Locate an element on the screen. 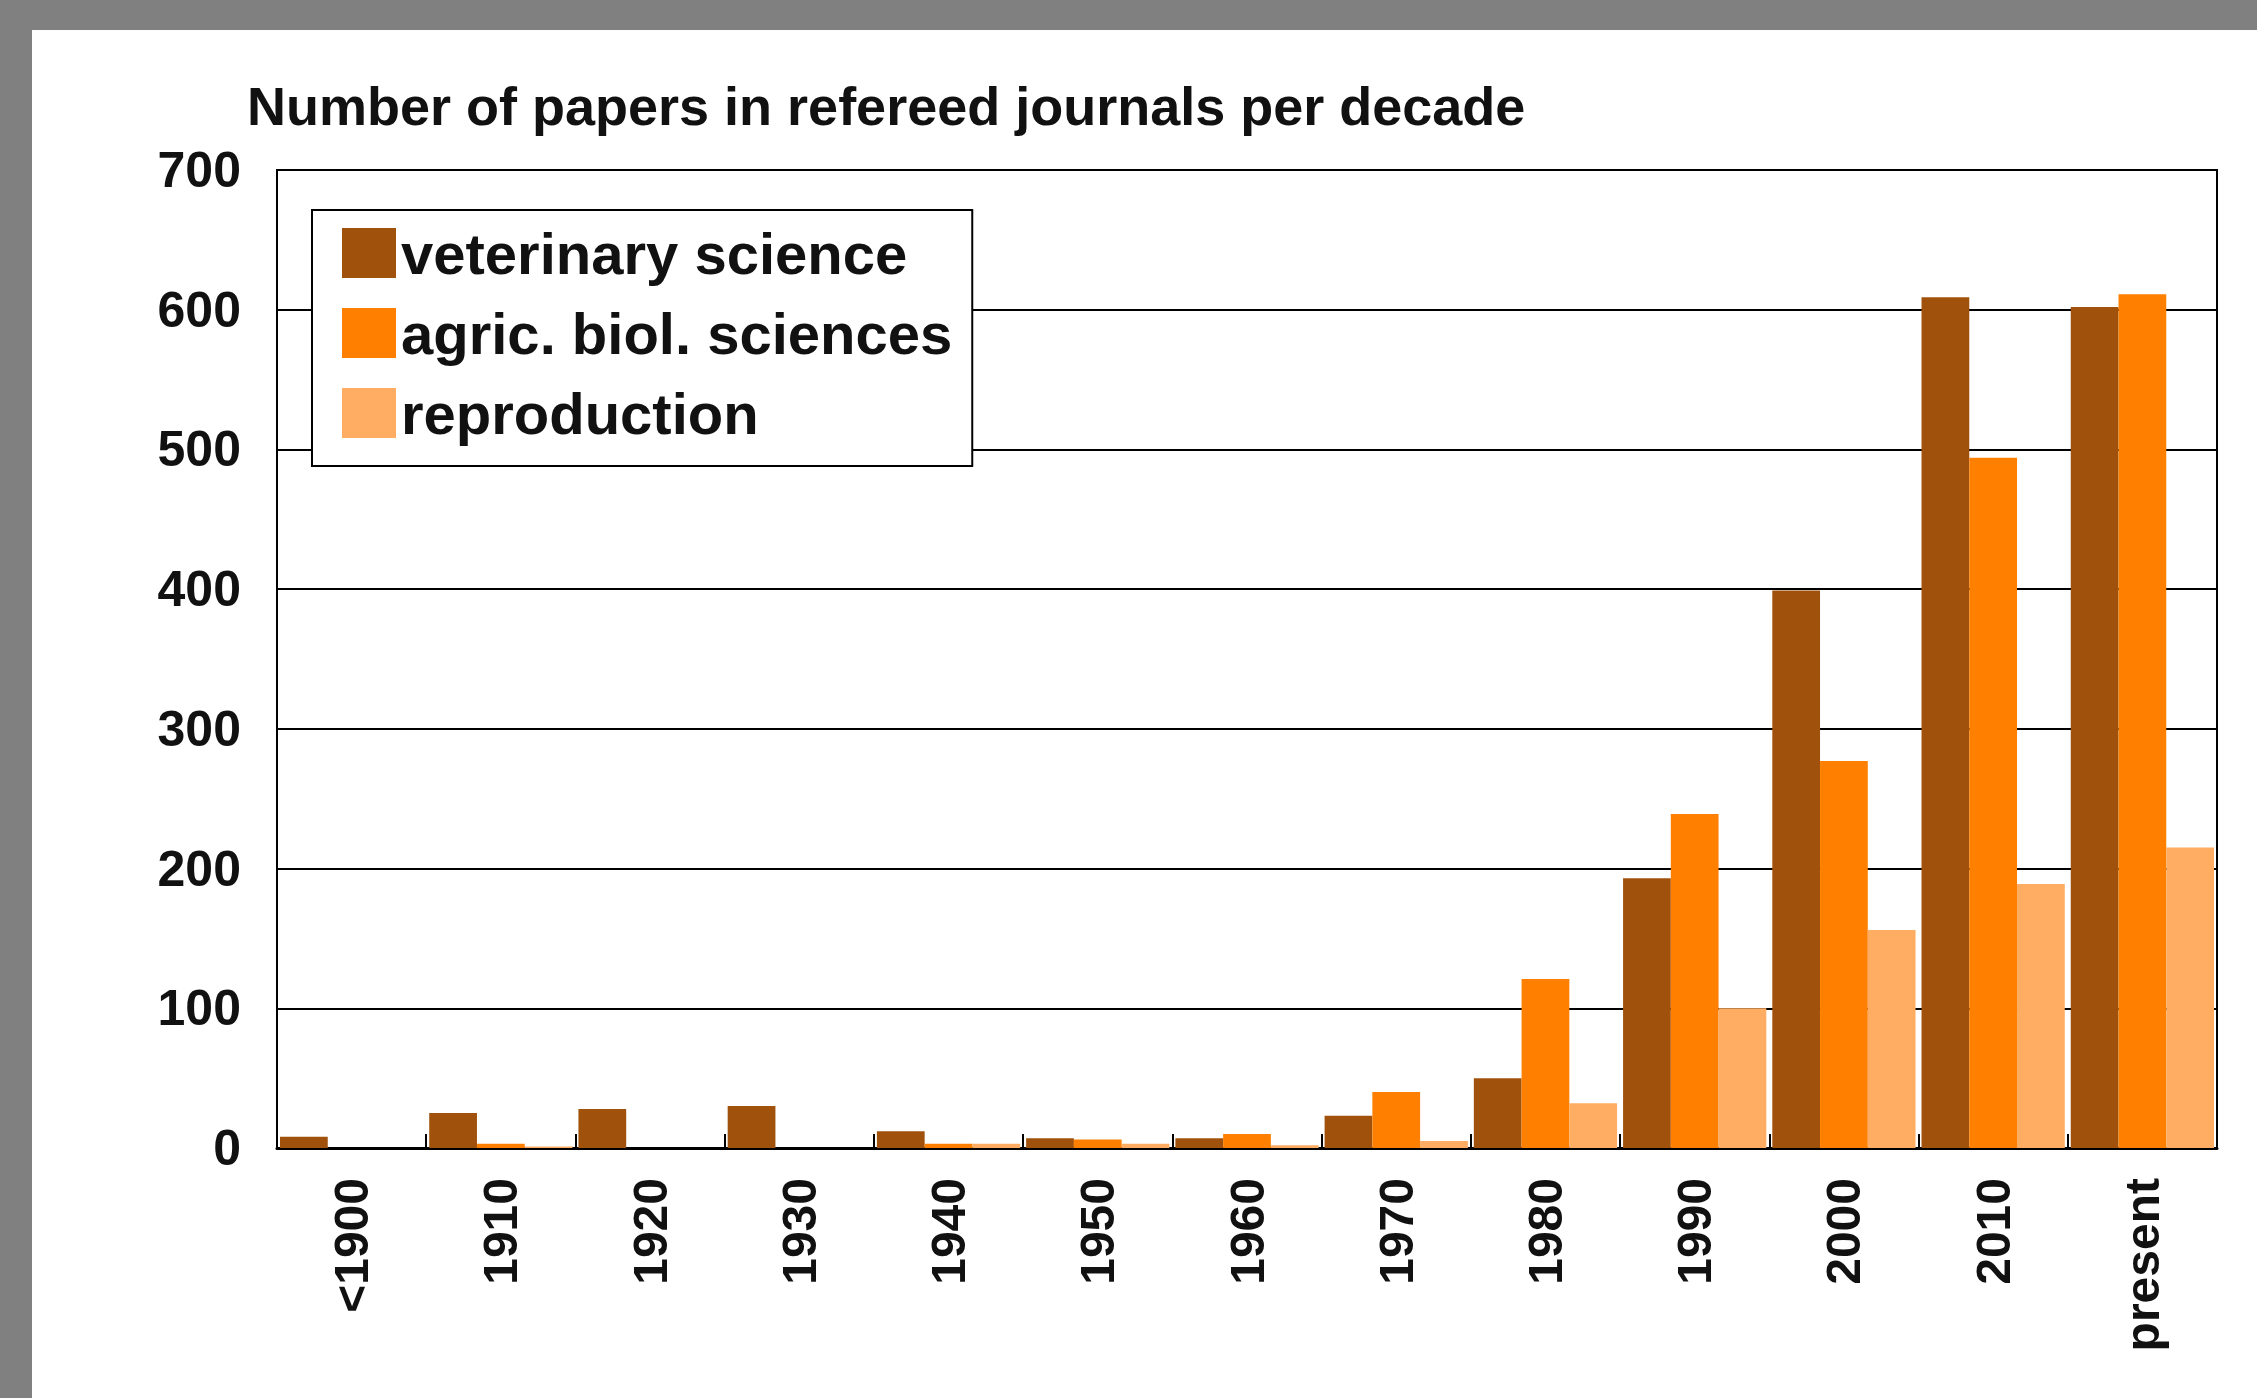  y-tick-label: 0 is located at coordinates (227, 1148).